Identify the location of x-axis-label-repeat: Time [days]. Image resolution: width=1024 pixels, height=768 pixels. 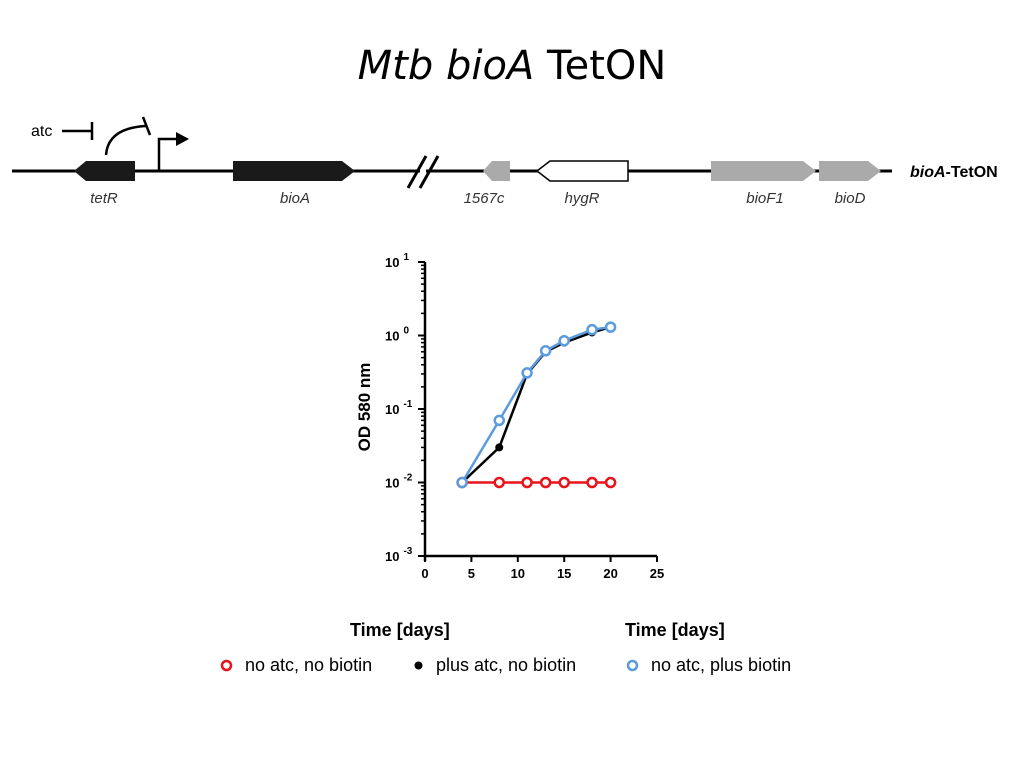
(675, 630).